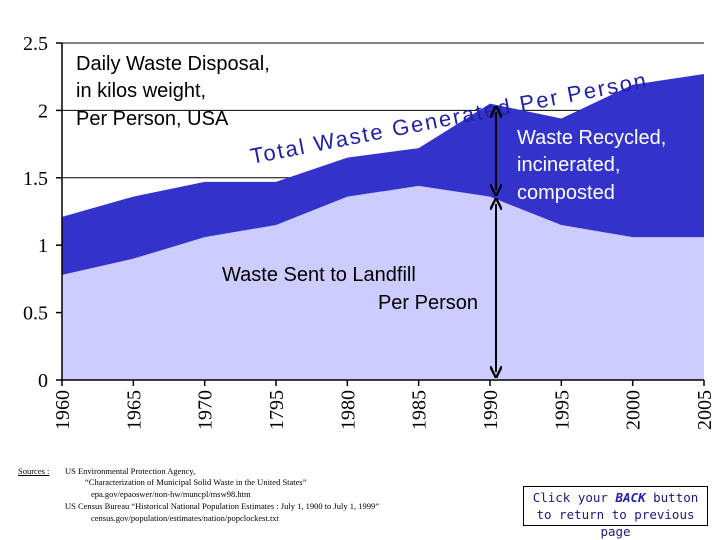 Image resolution: width=720 pixels, height=540 pixels. I want to click on x-tick-label: 1795, so click(277, 410).